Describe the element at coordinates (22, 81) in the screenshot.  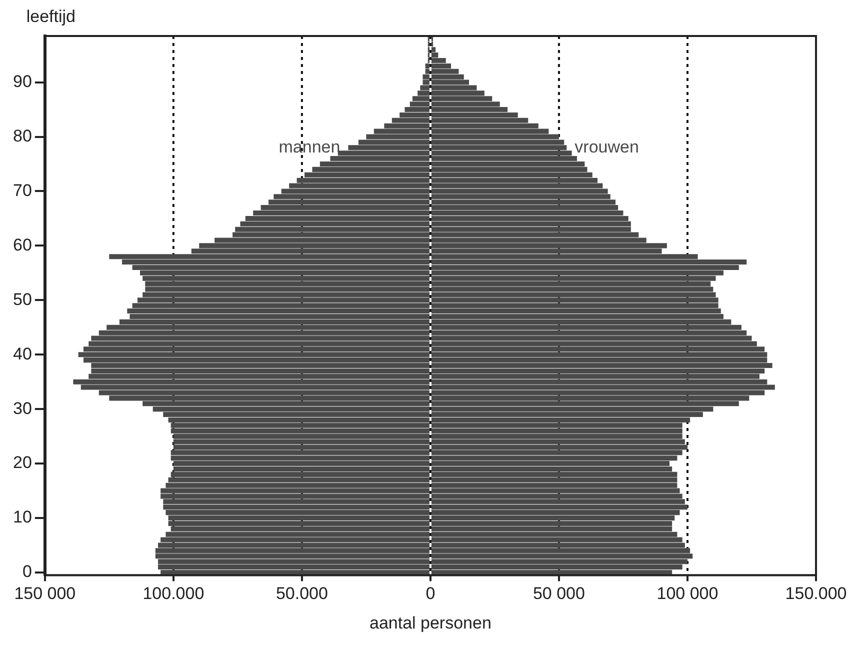
I see `y-tick-label: 90` at that location.